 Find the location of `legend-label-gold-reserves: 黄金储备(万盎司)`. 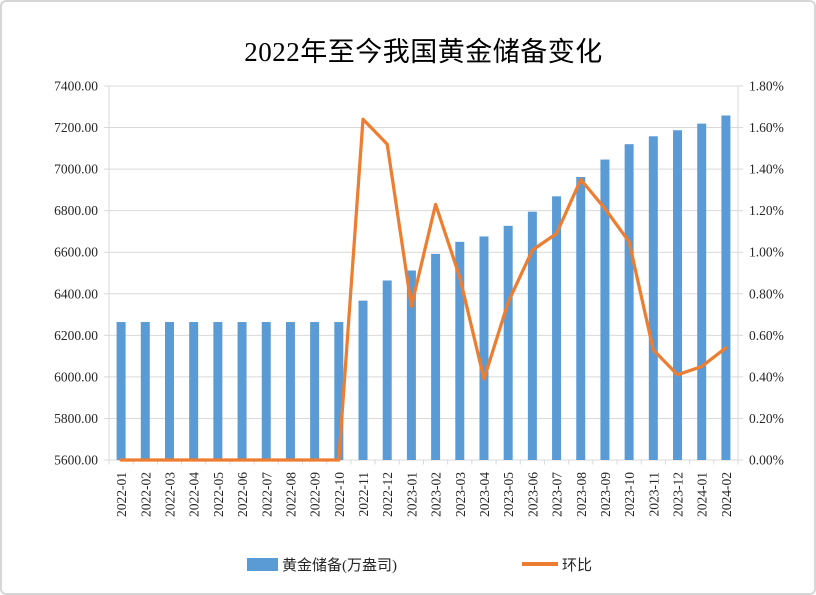

legend-label-gold-reserves: 黄金储备(万盎司) is located at coordinates (339, 565).